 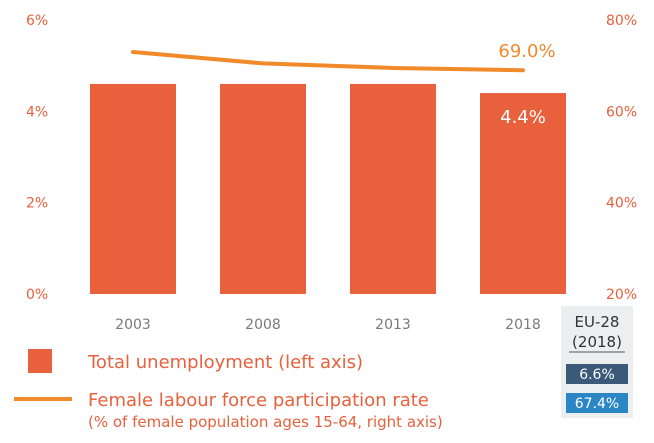 I want to click on bar-2003, so click(x=133, y=188).